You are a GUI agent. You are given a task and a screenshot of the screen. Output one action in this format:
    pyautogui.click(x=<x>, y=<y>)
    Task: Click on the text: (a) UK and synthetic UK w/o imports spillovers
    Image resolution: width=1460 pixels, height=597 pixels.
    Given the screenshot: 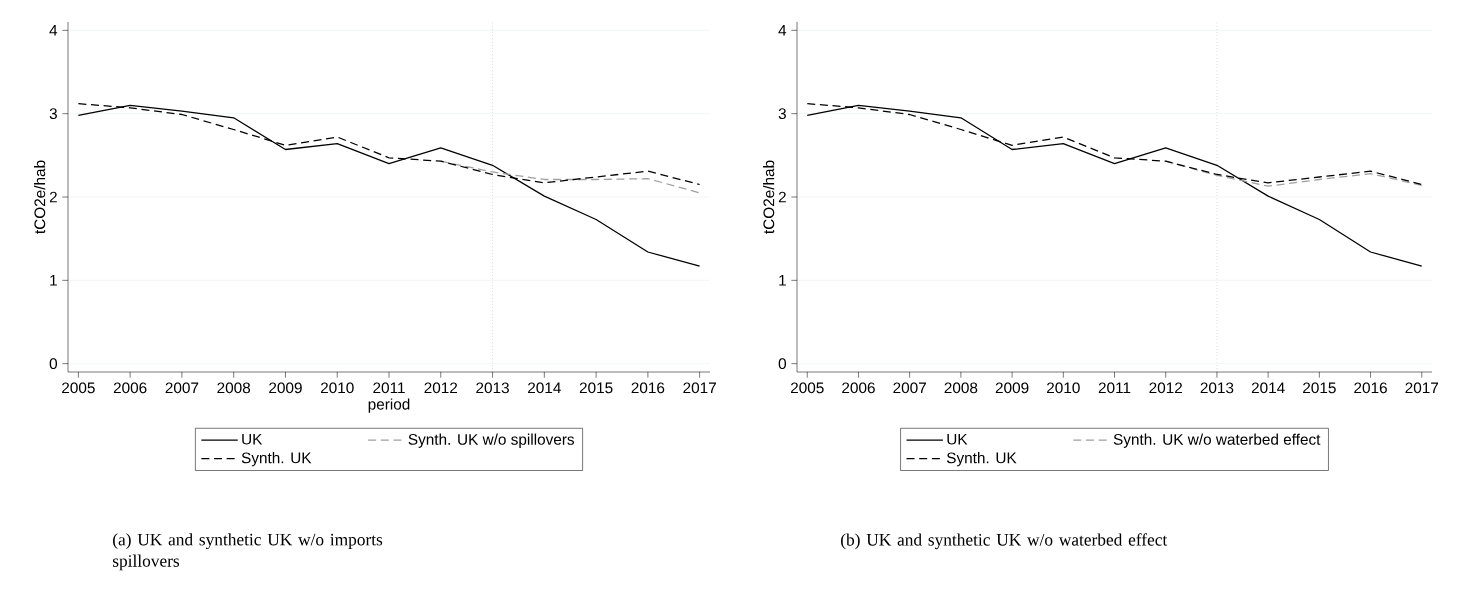 What is the action you would take?
    pyautogui.click(x=247, y=552)
    